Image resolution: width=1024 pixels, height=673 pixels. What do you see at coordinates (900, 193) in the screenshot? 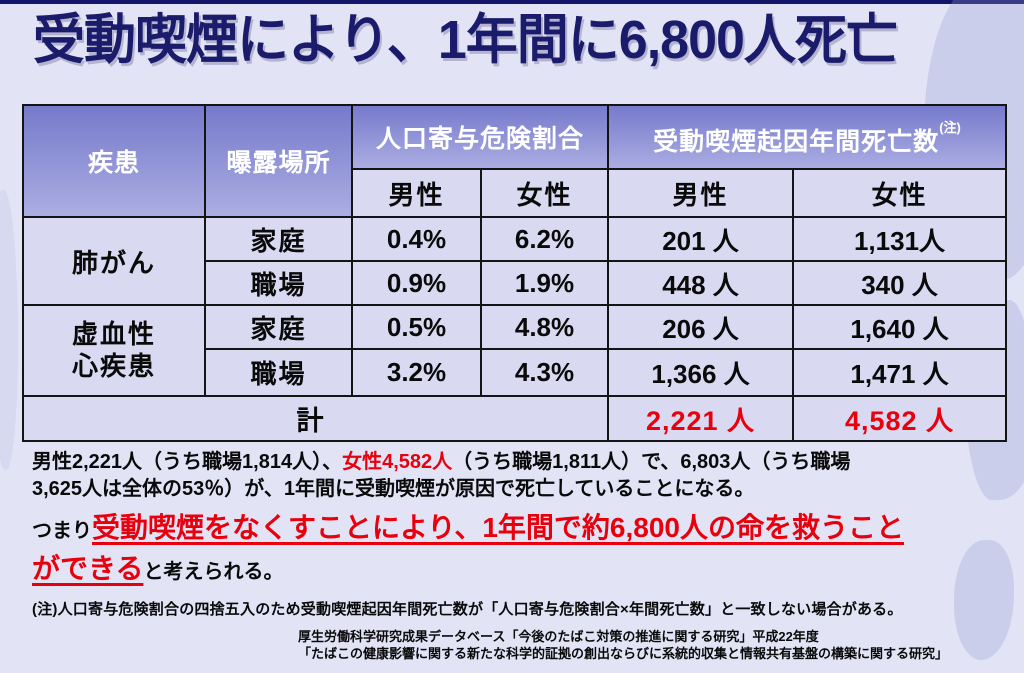
I see `subheader-deaths-female: 女性` at bounding box center [900, 193].